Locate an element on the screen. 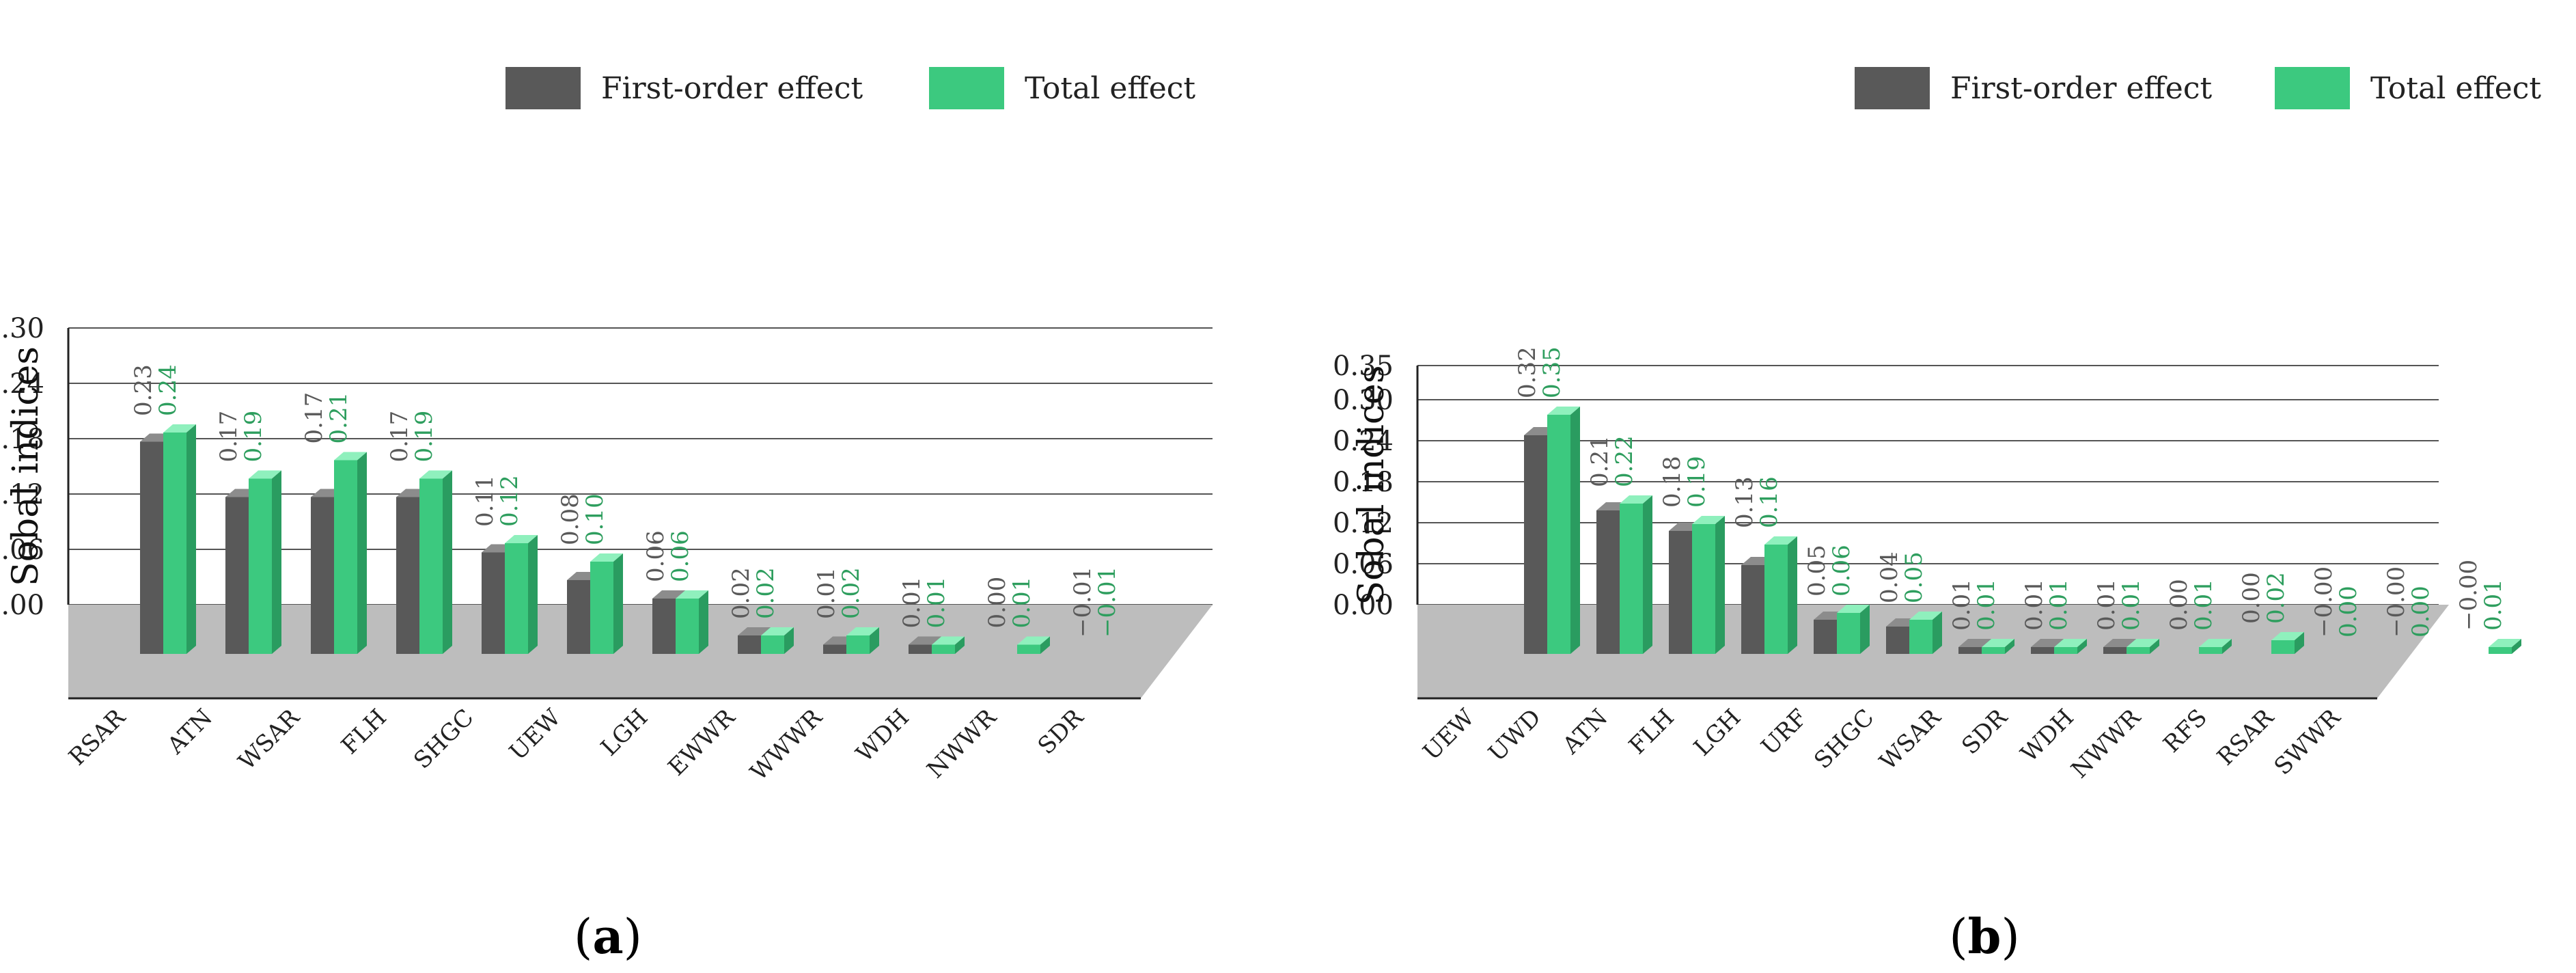 The width and height of the screenshot is (2576, 973). panel-label-close-paren: ) is located at coordinates (633, 937).